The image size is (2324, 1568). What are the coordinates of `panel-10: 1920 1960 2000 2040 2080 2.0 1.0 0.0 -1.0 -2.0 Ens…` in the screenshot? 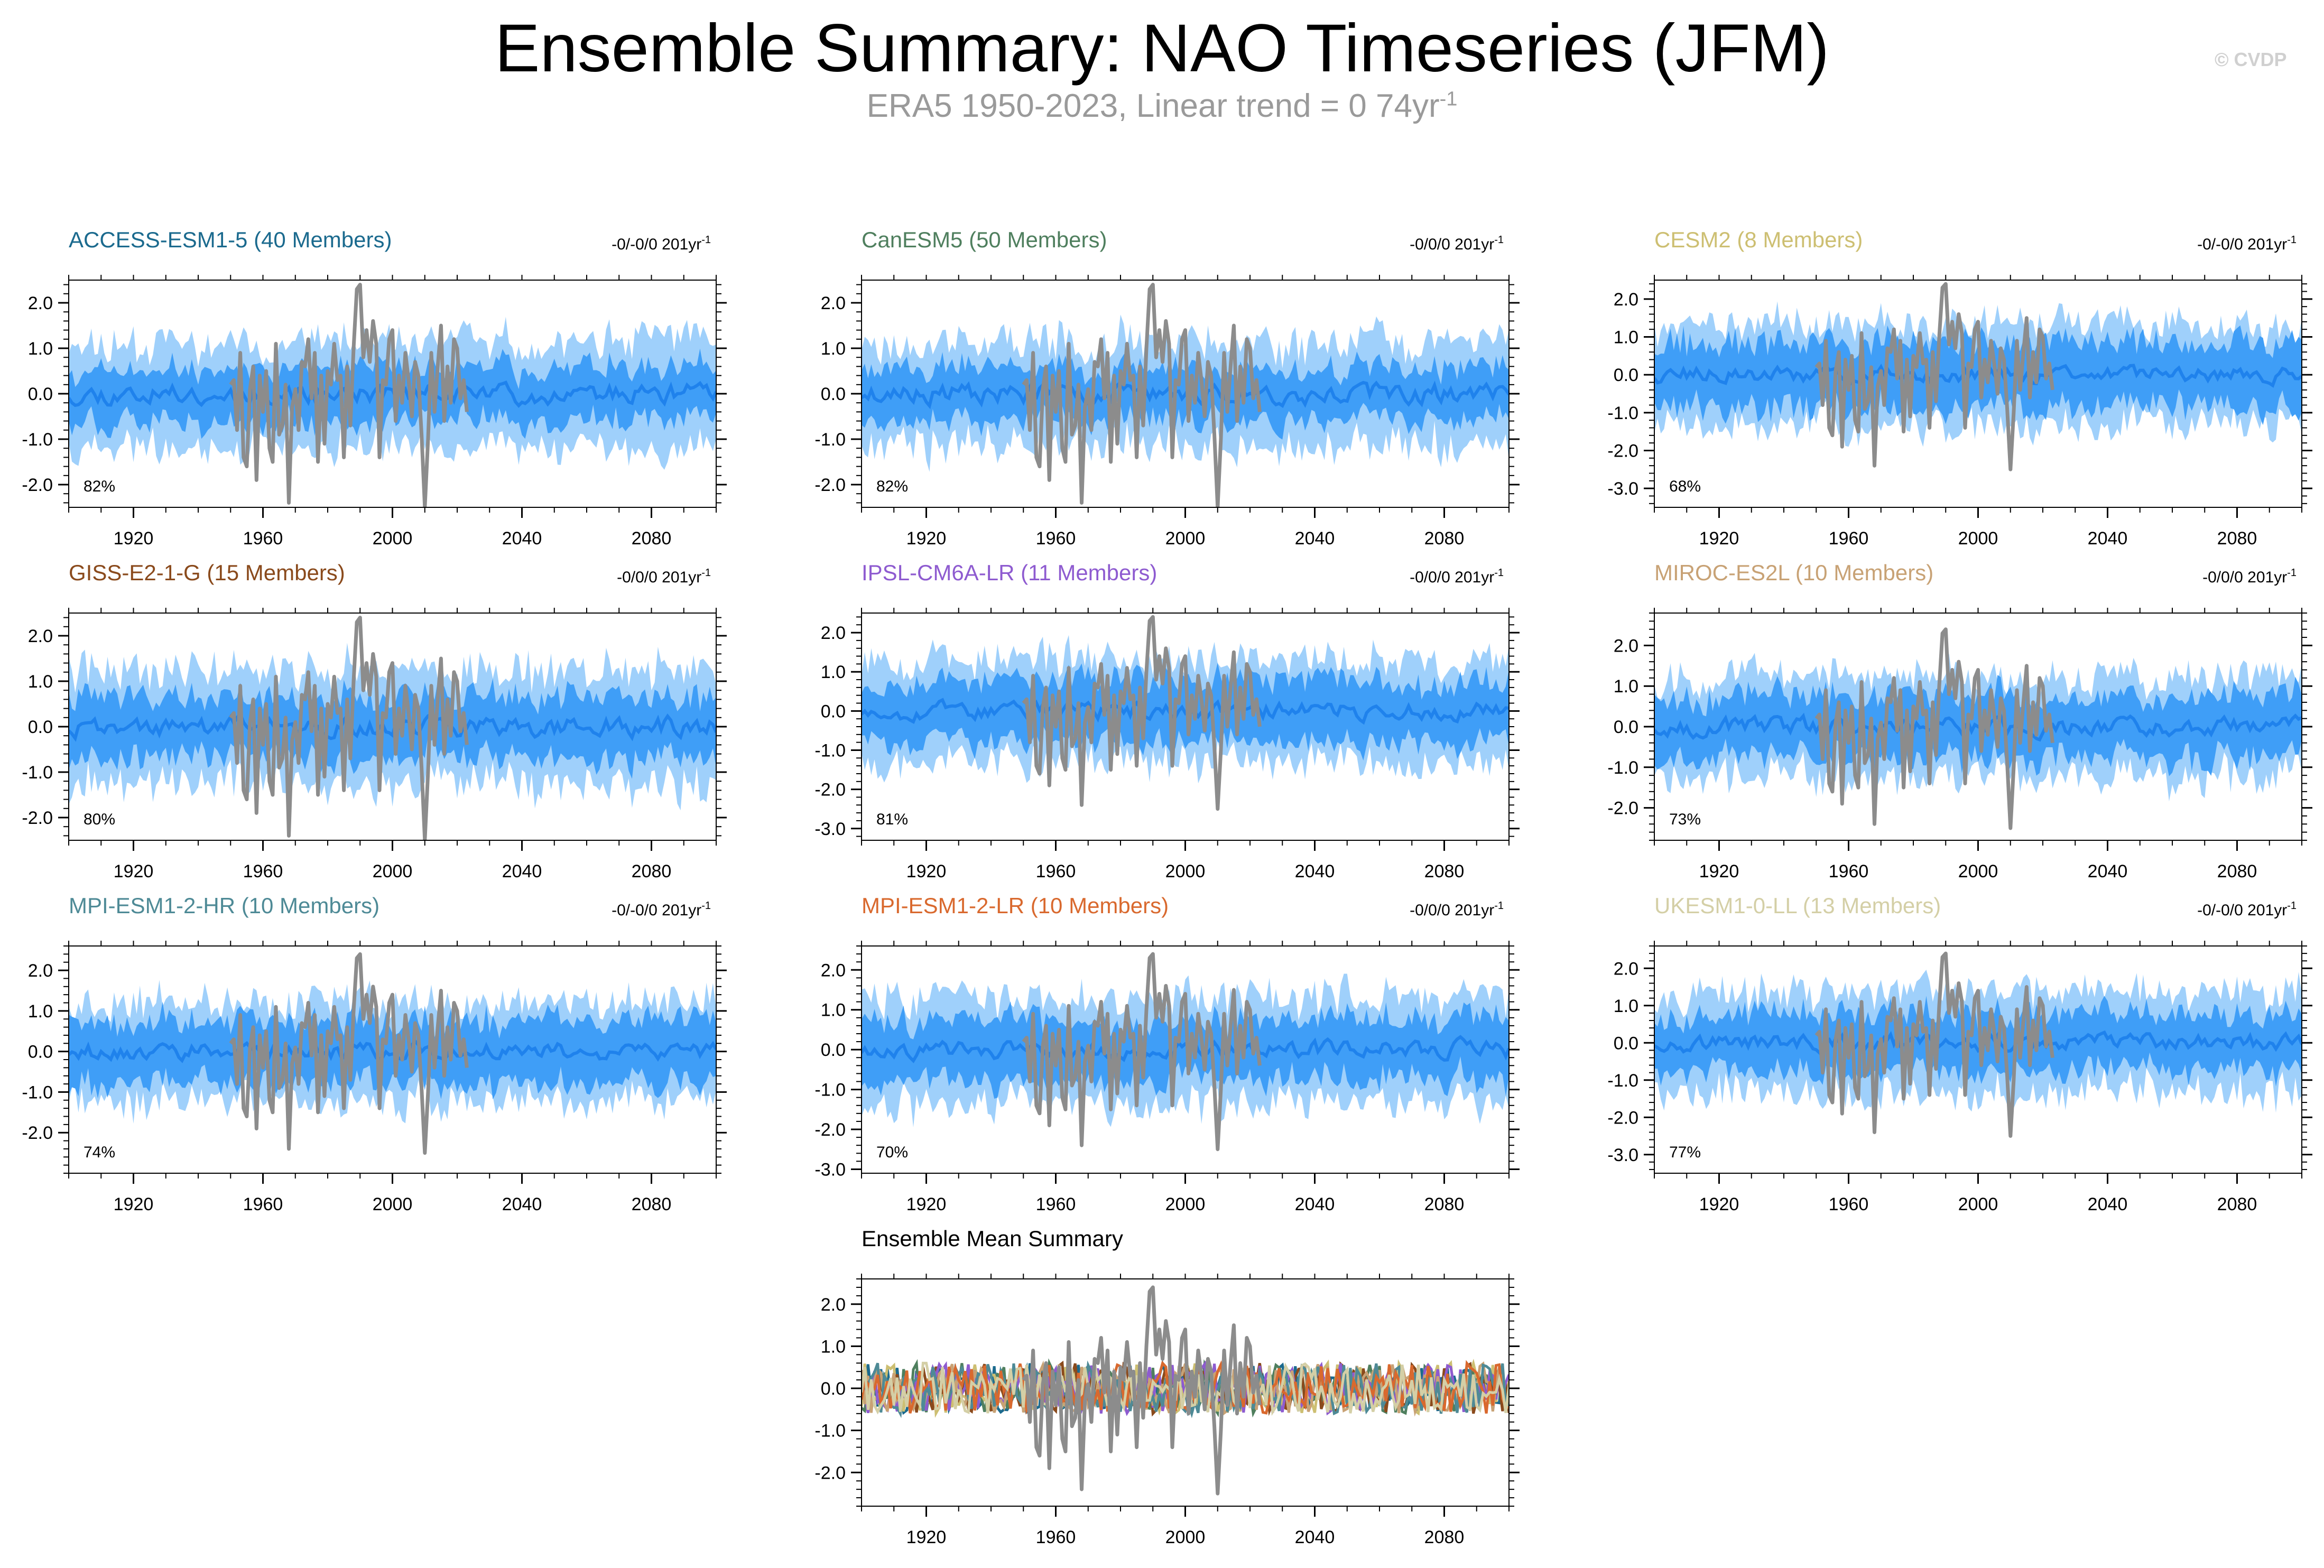 It's located at (1167, 1387).